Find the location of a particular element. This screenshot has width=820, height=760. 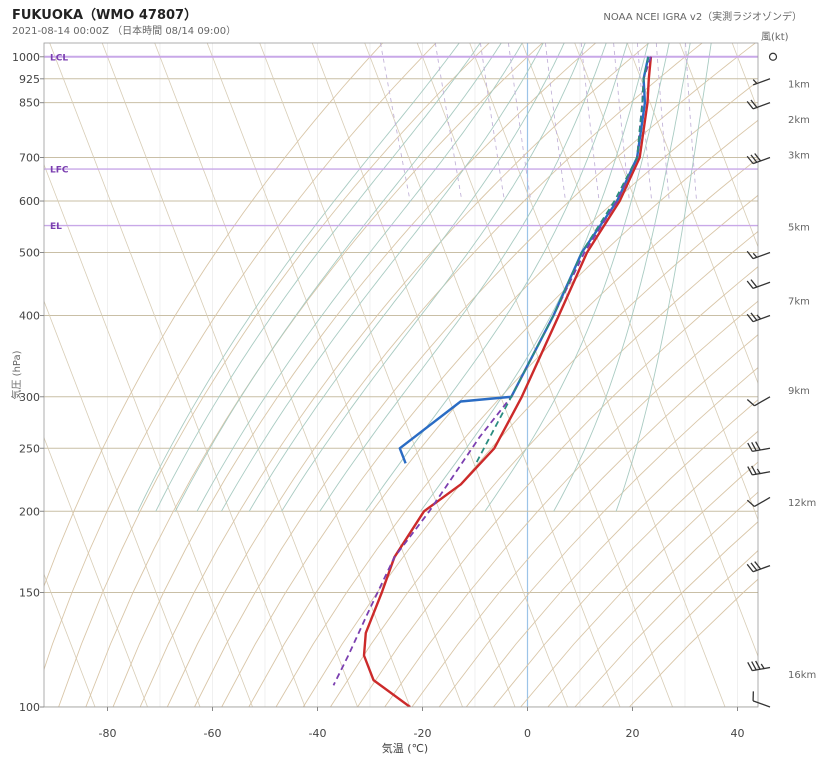

height-label: 7km is located at coordinates (799, 302).